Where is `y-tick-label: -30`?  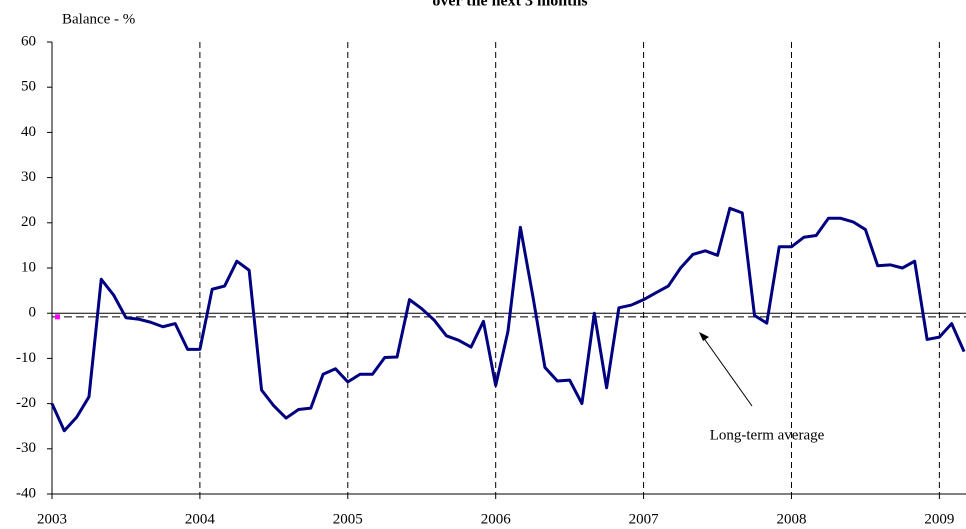 y-tick-label: -30 is located at coordinates (26, 448).